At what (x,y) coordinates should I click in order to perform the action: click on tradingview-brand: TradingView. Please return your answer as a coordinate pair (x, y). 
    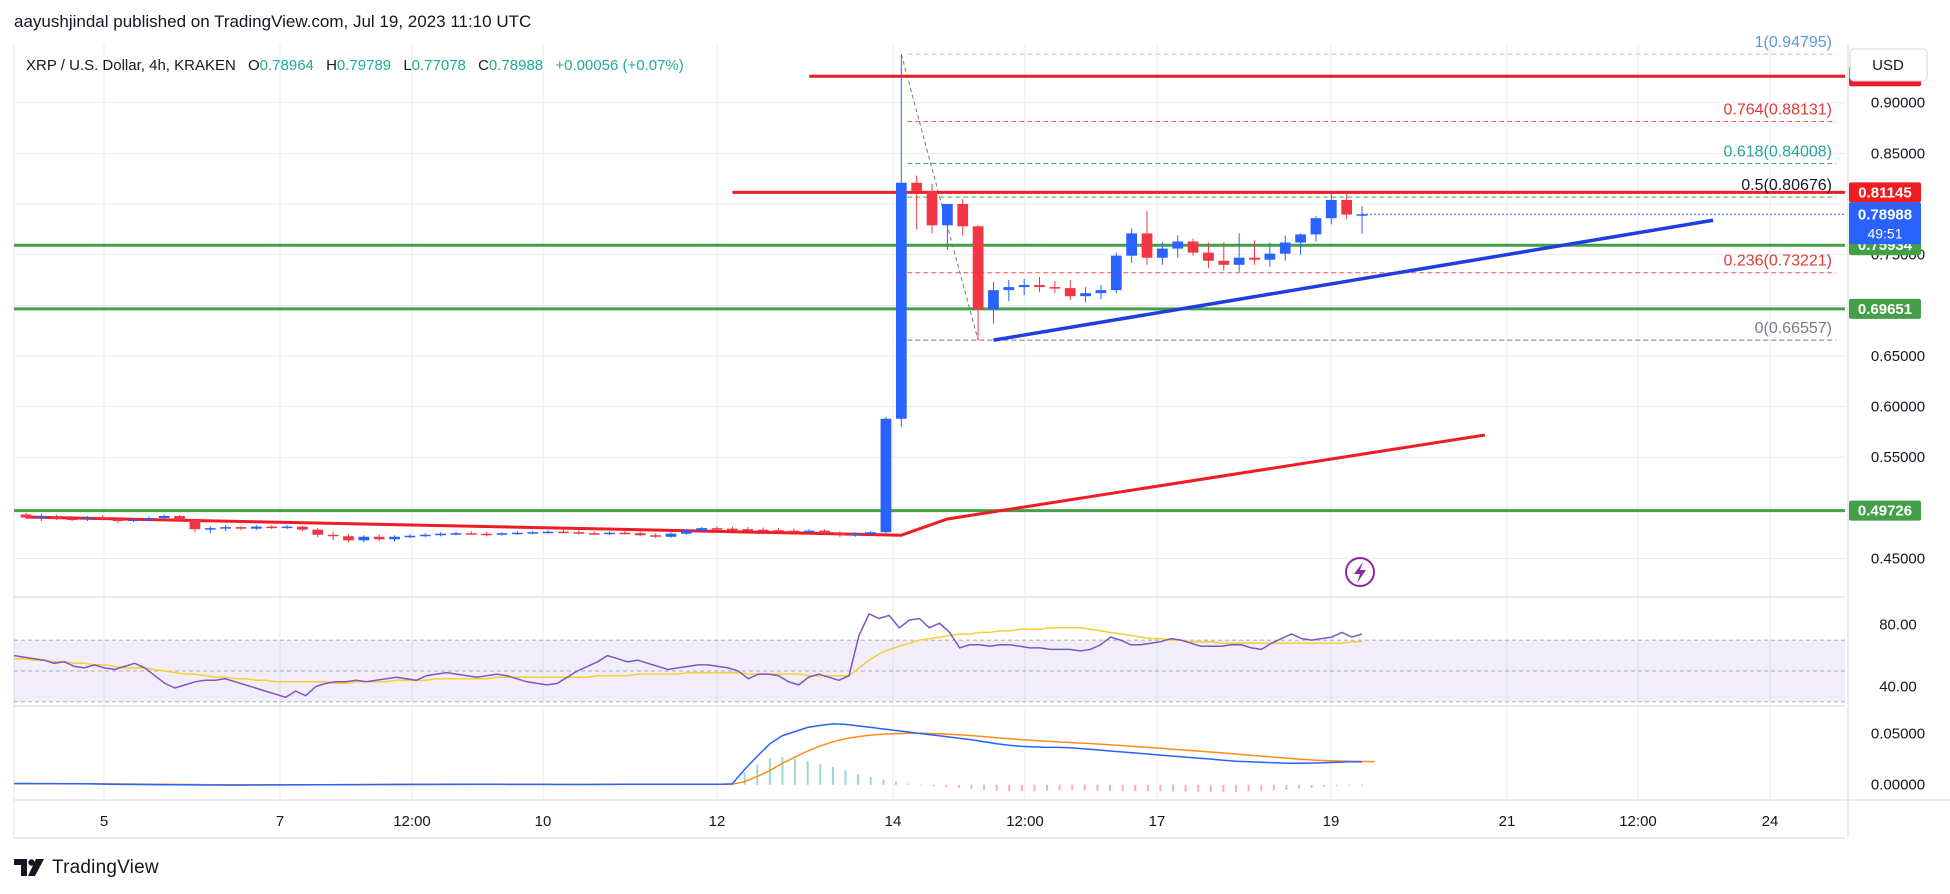
    Looking at the image, I should click on (86, 868).